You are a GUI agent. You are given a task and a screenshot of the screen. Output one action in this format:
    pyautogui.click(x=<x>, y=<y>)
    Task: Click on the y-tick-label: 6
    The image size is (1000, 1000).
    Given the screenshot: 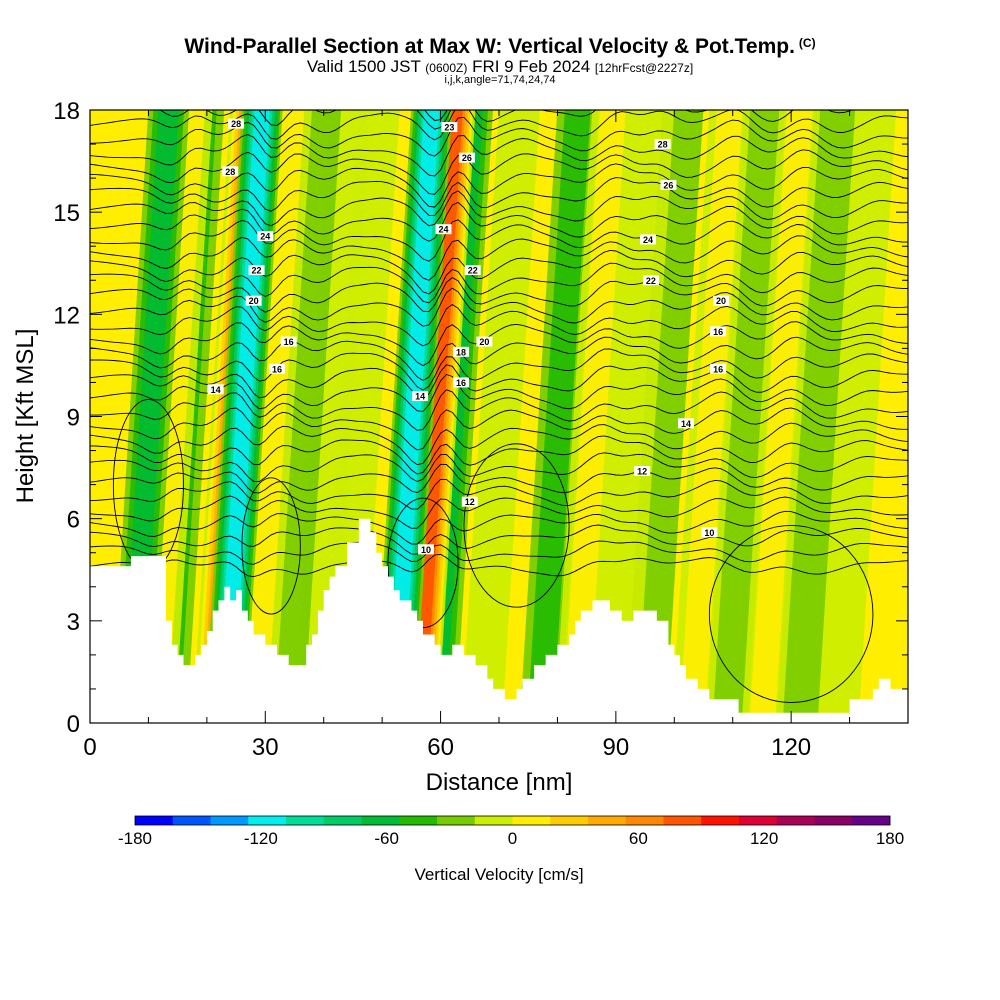 What is the action you would take?
    pyautogui.click(x=73, y=520)
    